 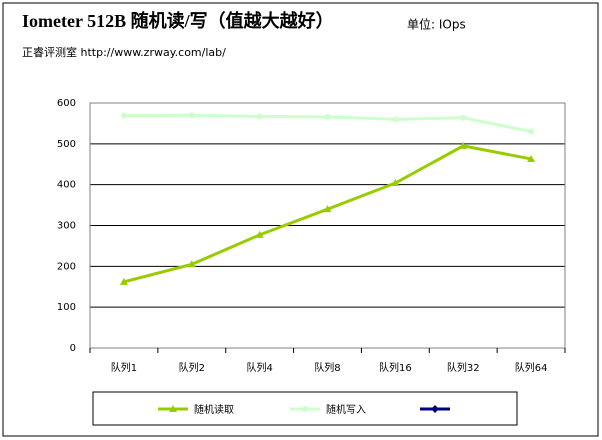 What do you see at coordinates (124, 52) in the screenshot?
I see `source: 正睿评测室 http://www.zrway.com/lab/` at bounding box center [124, 52].